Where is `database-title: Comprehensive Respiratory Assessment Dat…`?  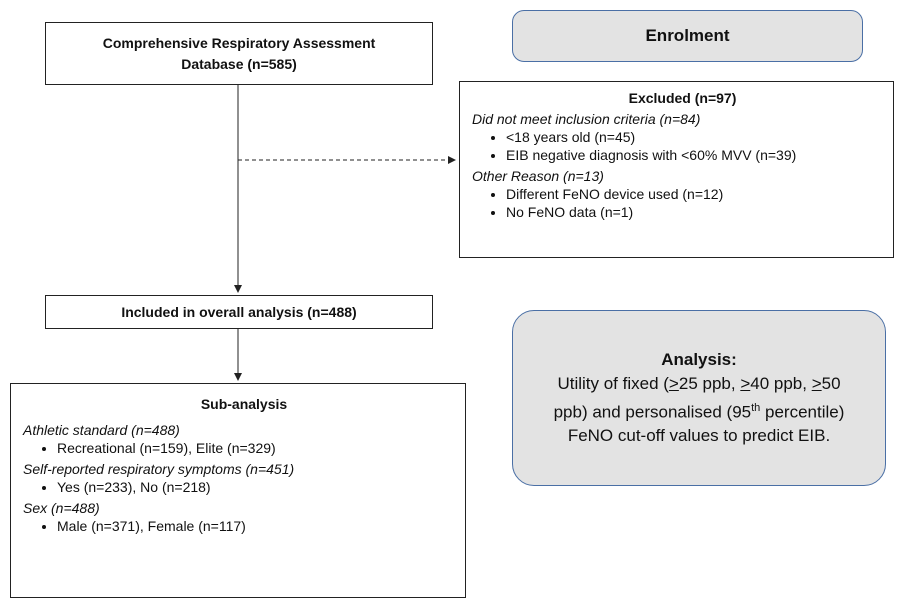
database-title: Comprehensive Respiratory Assessment Dat… is located at coordinates (239, 53).